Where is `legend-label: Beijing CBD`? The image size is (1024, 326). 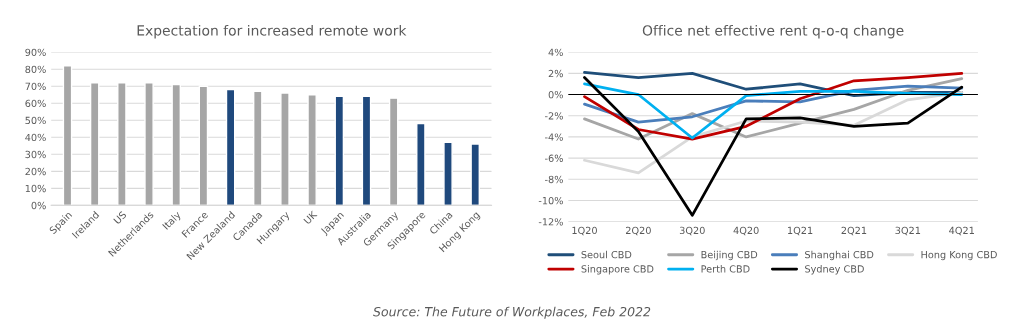
legend-label: Beijing CBD is located at coordinates (729, 255).